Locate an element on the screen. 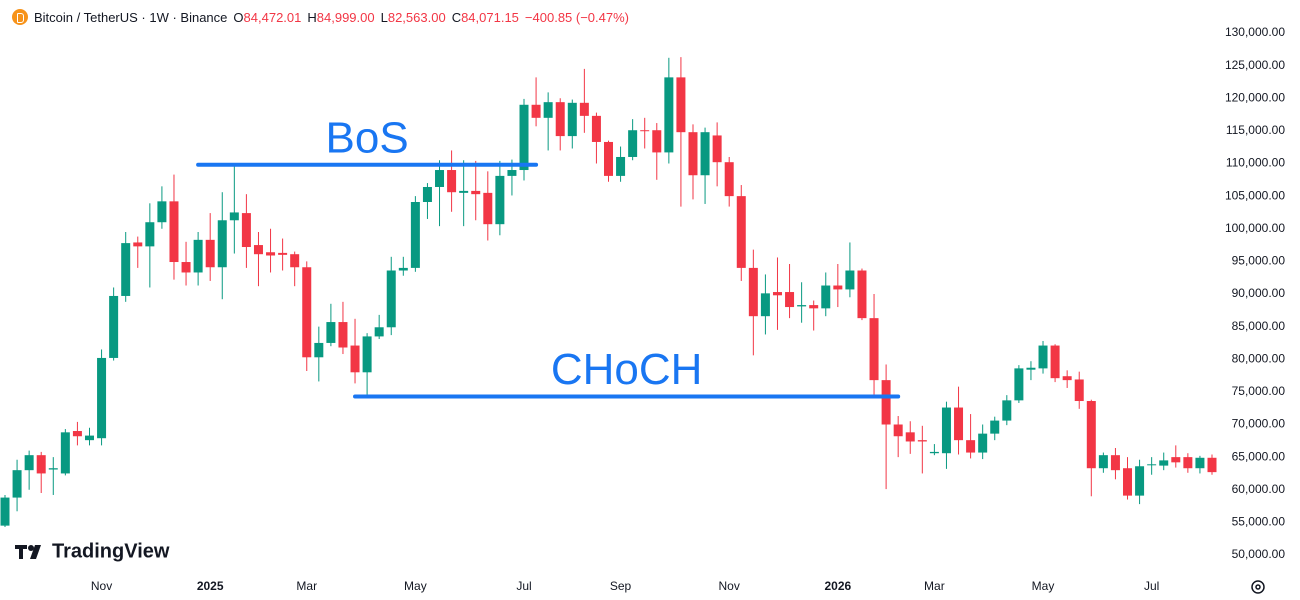  y-tick-label: 70,000.00 is located at coordinates (1259, 424).